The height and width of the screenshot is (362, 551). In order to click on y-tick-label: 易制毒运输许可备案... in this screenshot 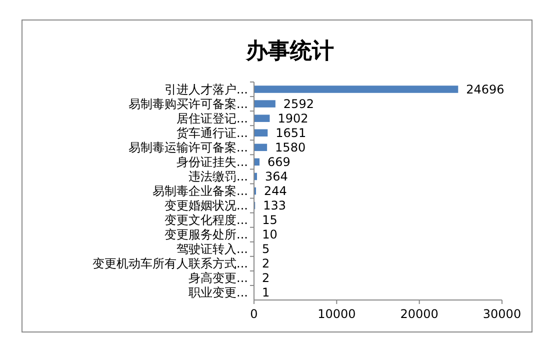, I will do `click(188, 147)`.